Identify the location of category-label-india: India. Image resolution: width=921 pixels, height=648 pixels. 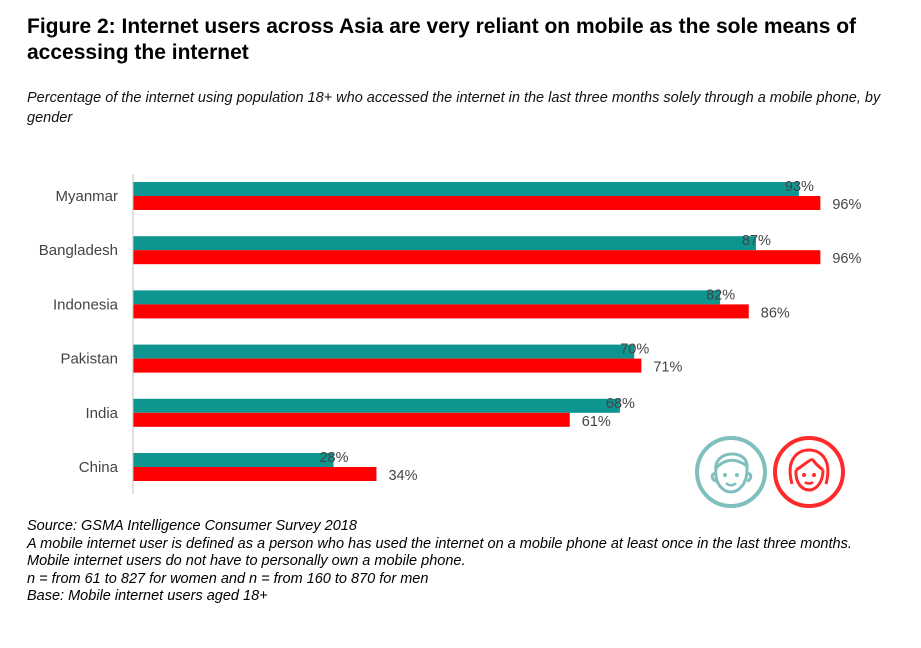
(101, 413).